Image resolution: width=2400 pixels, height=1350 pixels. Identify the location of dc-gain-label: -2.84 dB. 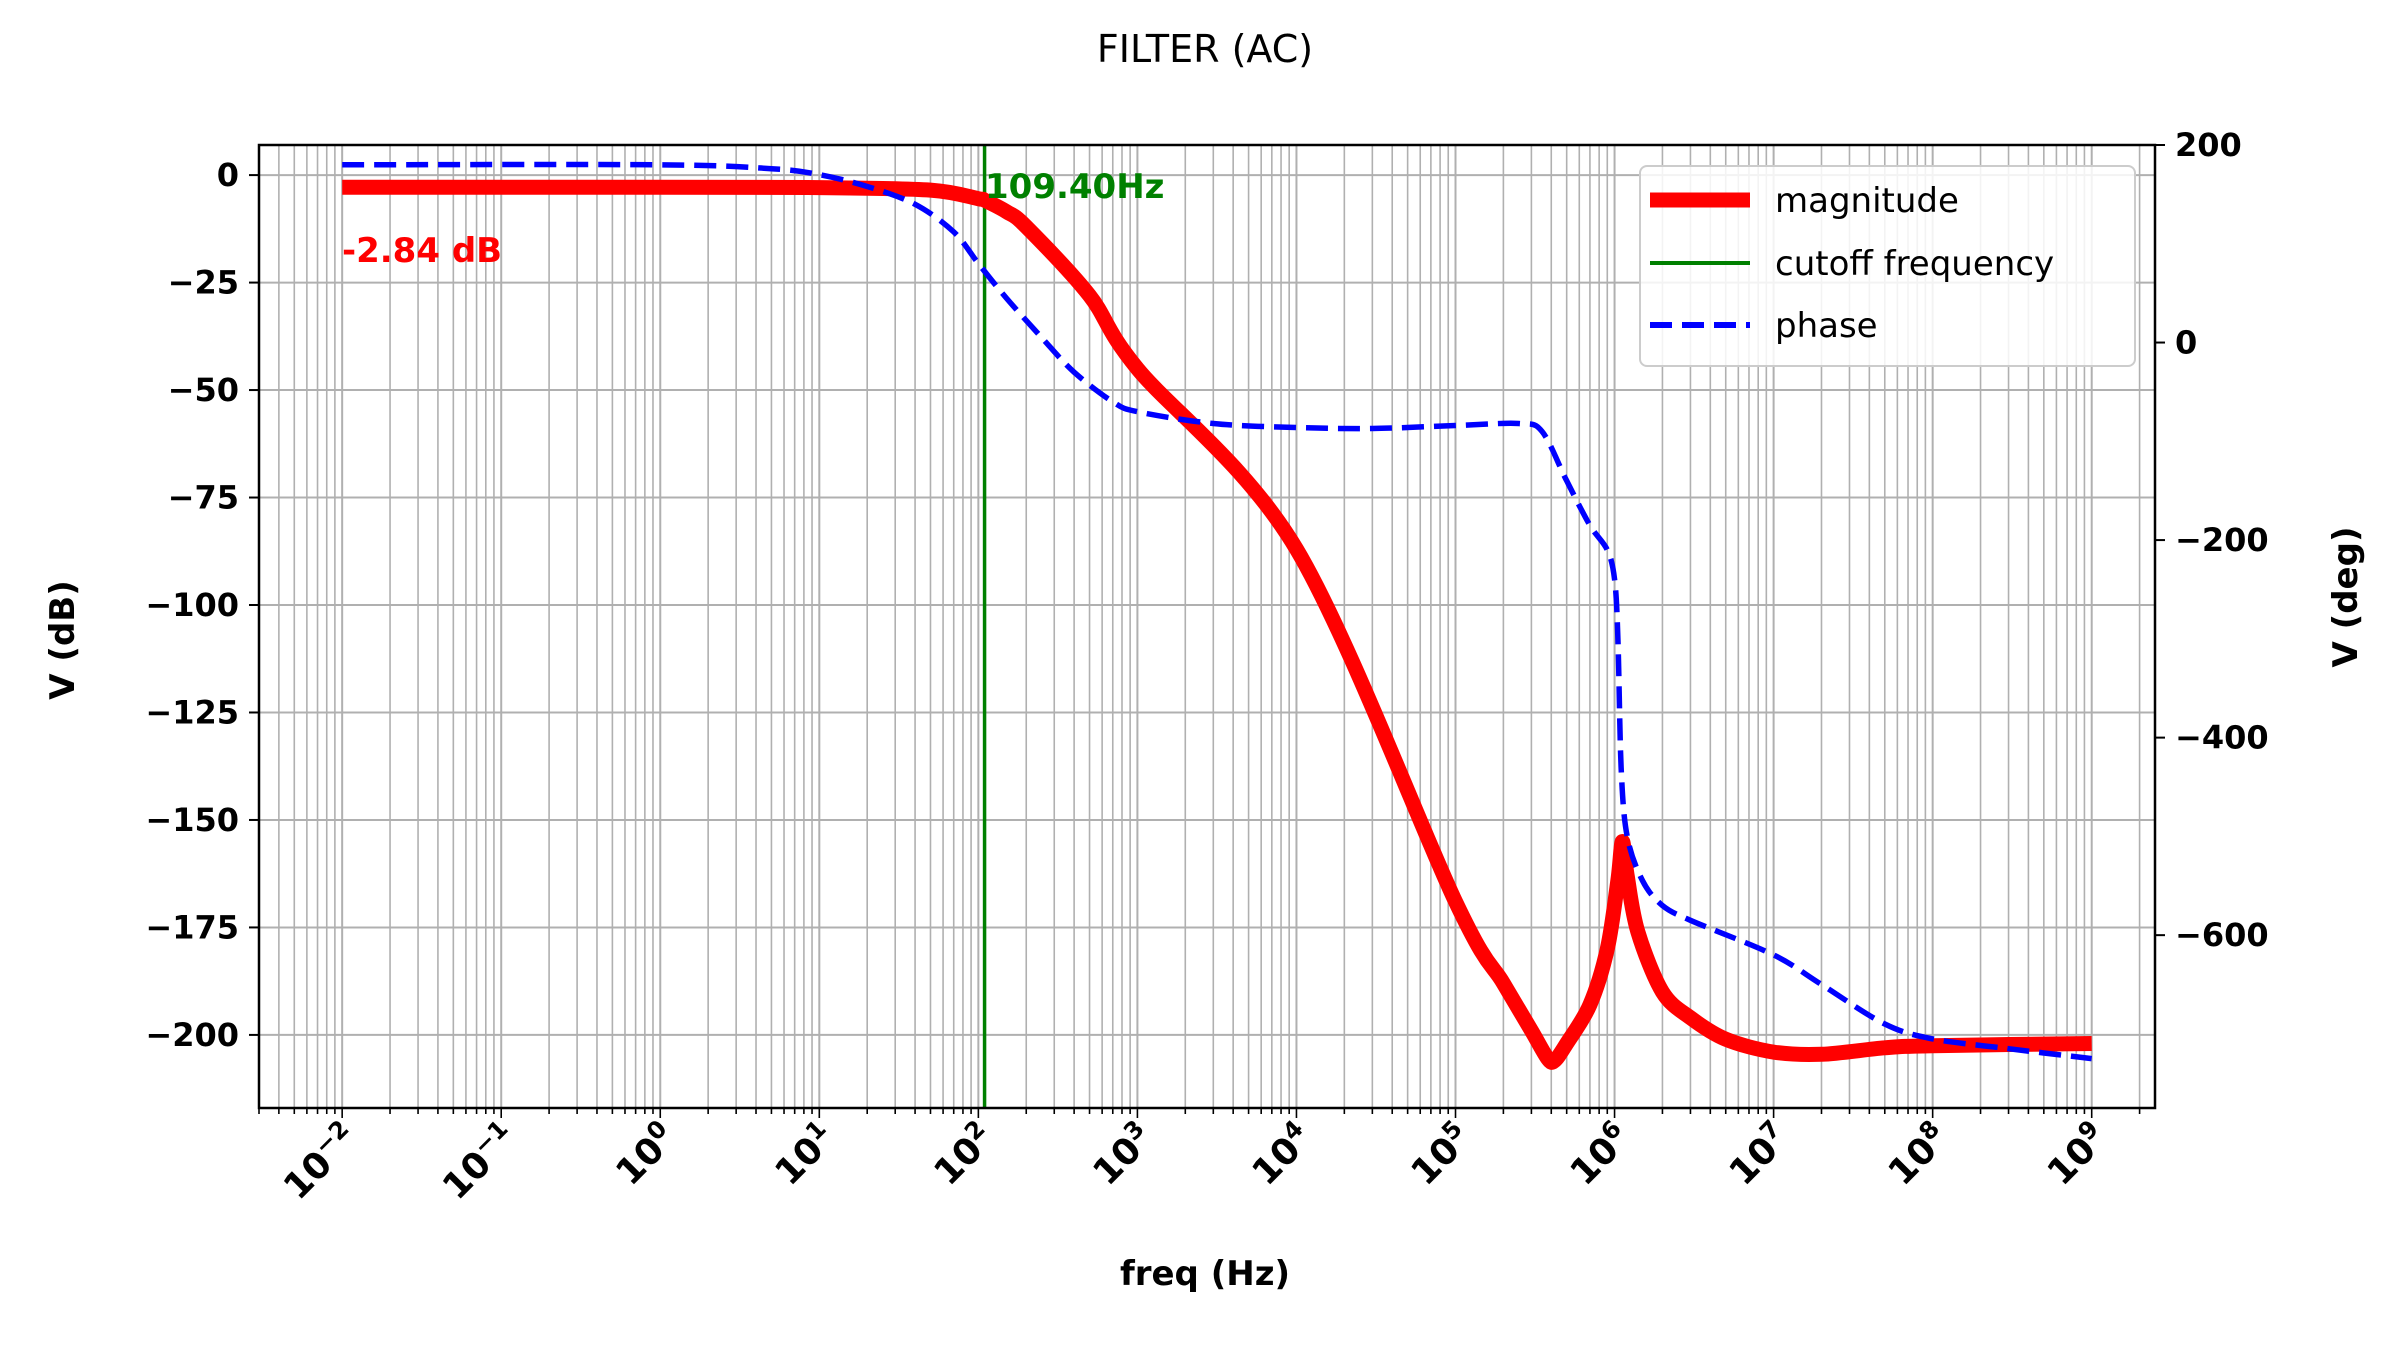
(422, 251).